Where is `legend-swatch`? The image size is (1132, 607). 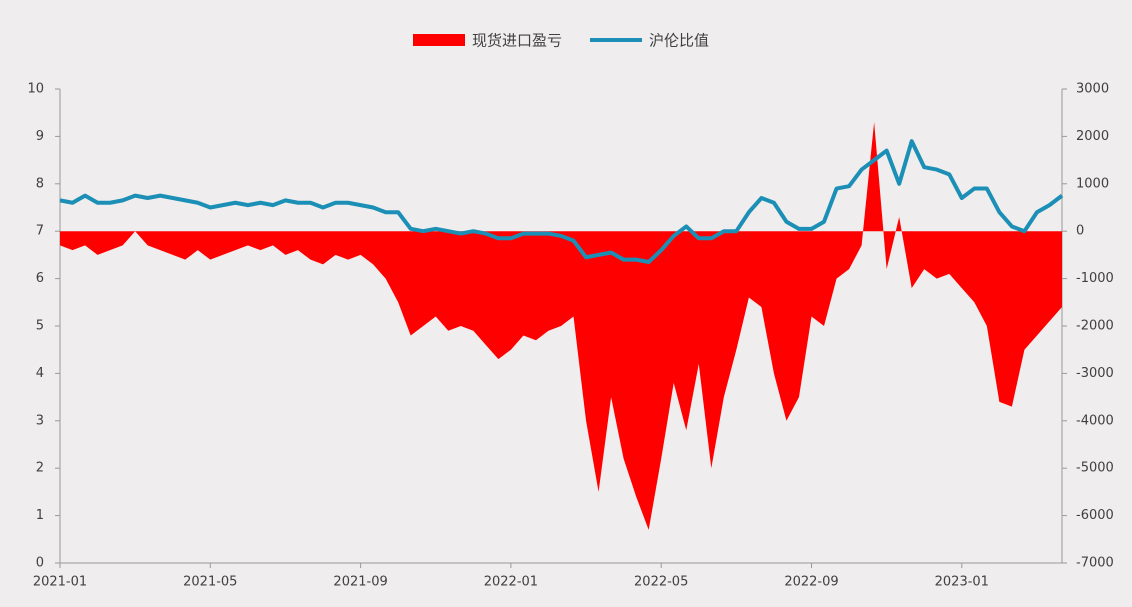
legend-swatch is located at coordinates (439, 40).